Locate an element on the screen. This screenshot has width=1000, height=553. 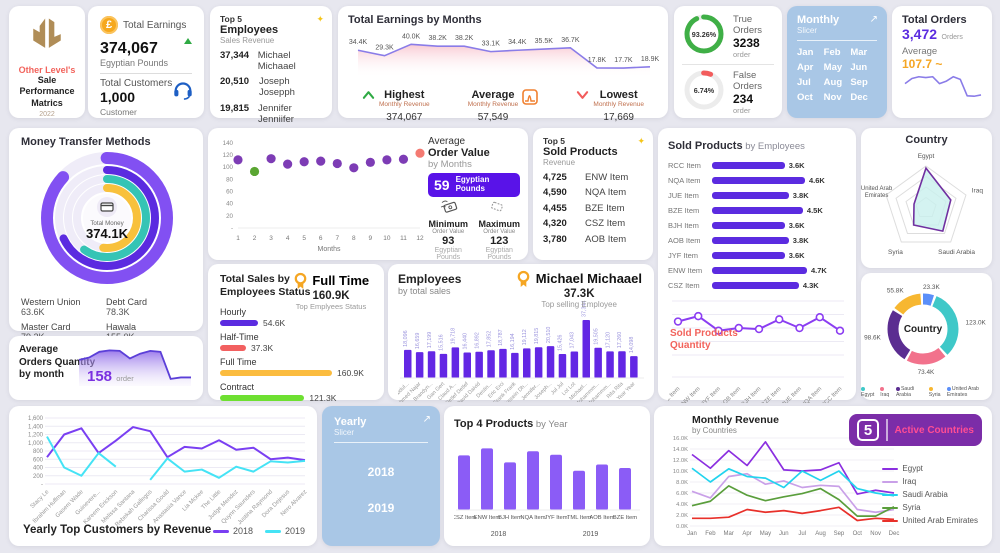
yearly-slicer-title: Yearly is located at coordinates (350, 422).